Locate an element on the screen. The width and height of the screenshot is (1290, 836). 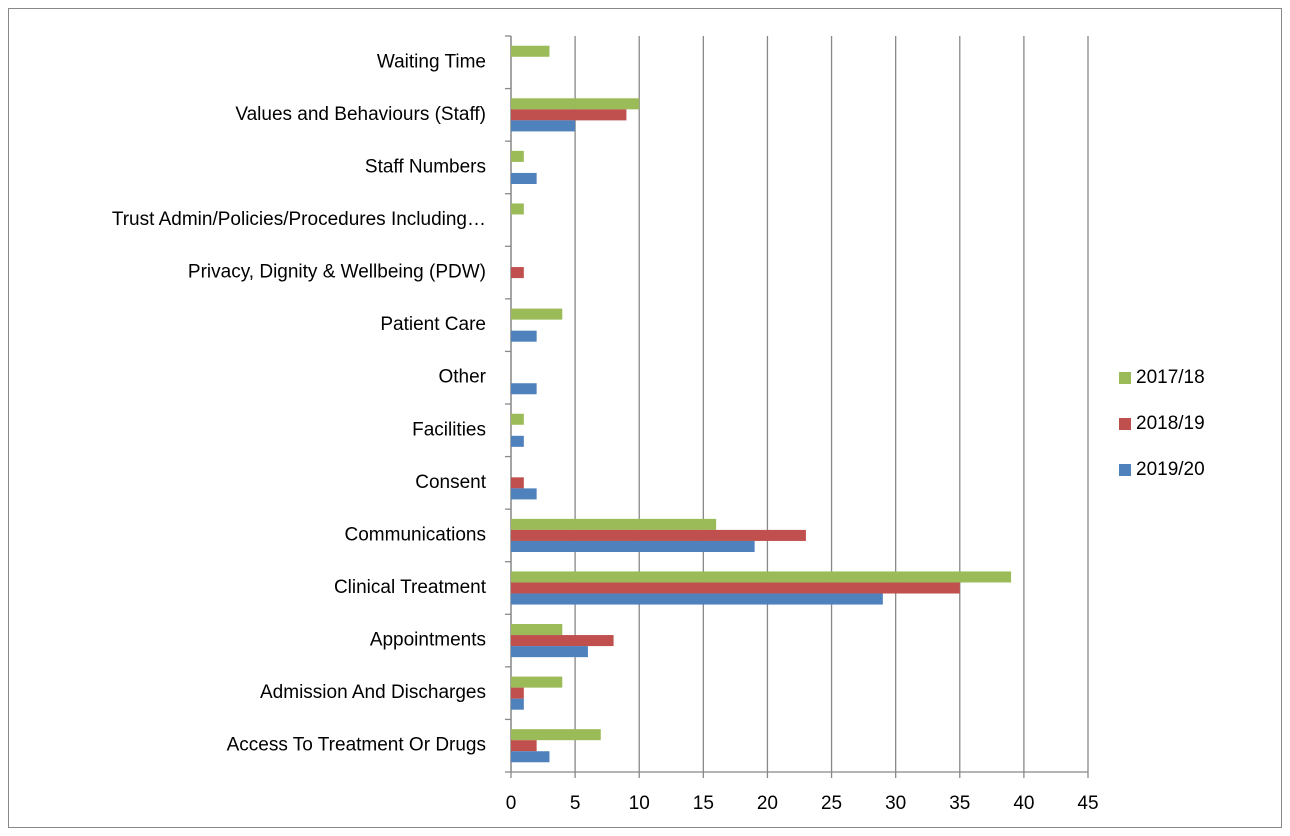
x-tick-label: 45 is located at coordinates (1087, 803).